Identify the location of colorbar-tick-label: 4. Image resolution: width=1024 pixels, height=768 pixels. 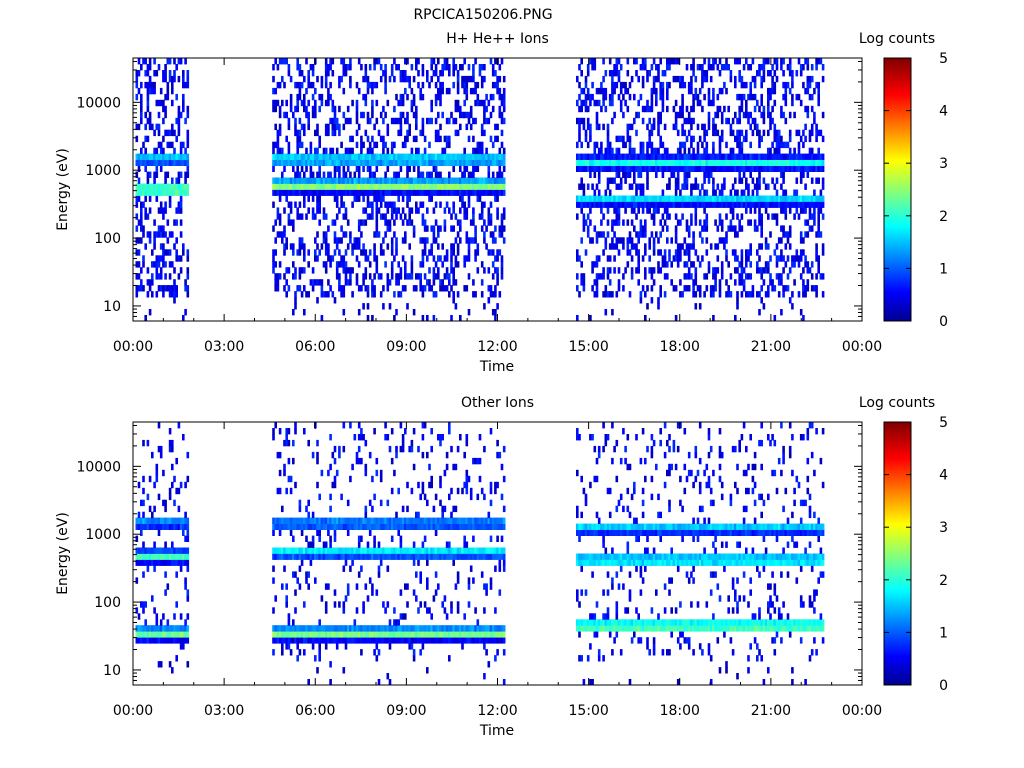
(943, 112).